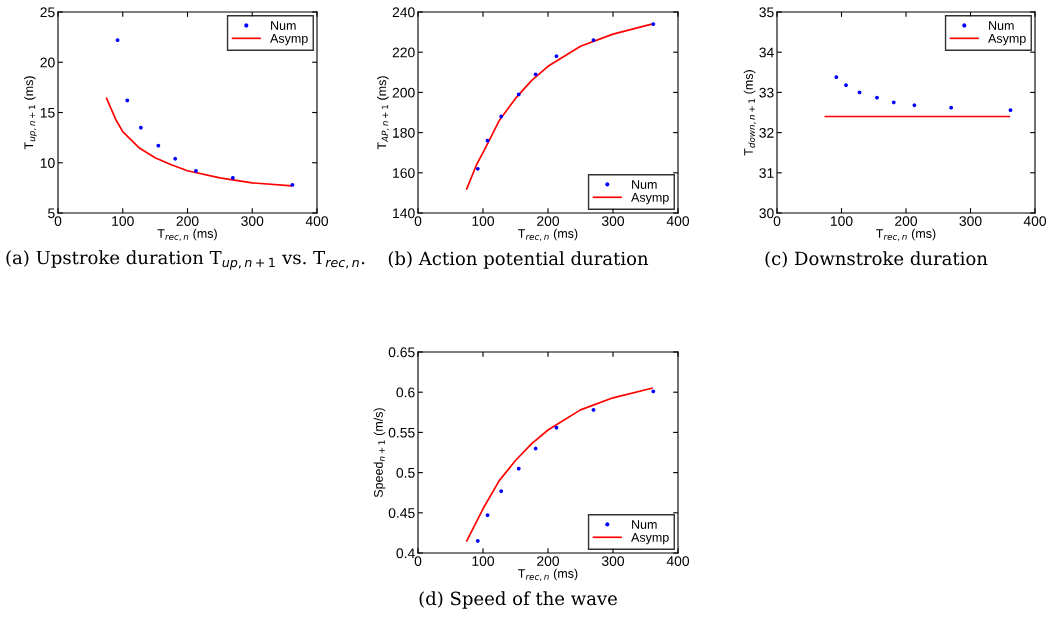 The width and height of the screenshot is (1046, 621). What do you see at coordinates (383, 113) in the screenshot?
I see `y-axis-title: T$_{AP,n+1}$ (ms)` at bounding box center [383, 113].